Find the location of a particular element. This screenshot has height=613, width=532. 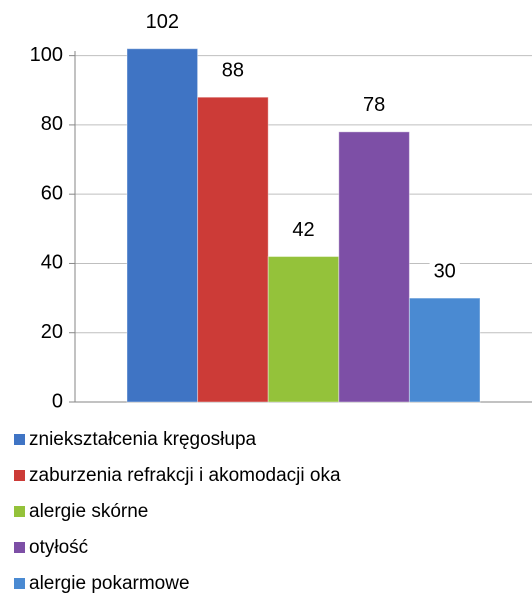

data-label: 102 is located at coordinates (162, 22).